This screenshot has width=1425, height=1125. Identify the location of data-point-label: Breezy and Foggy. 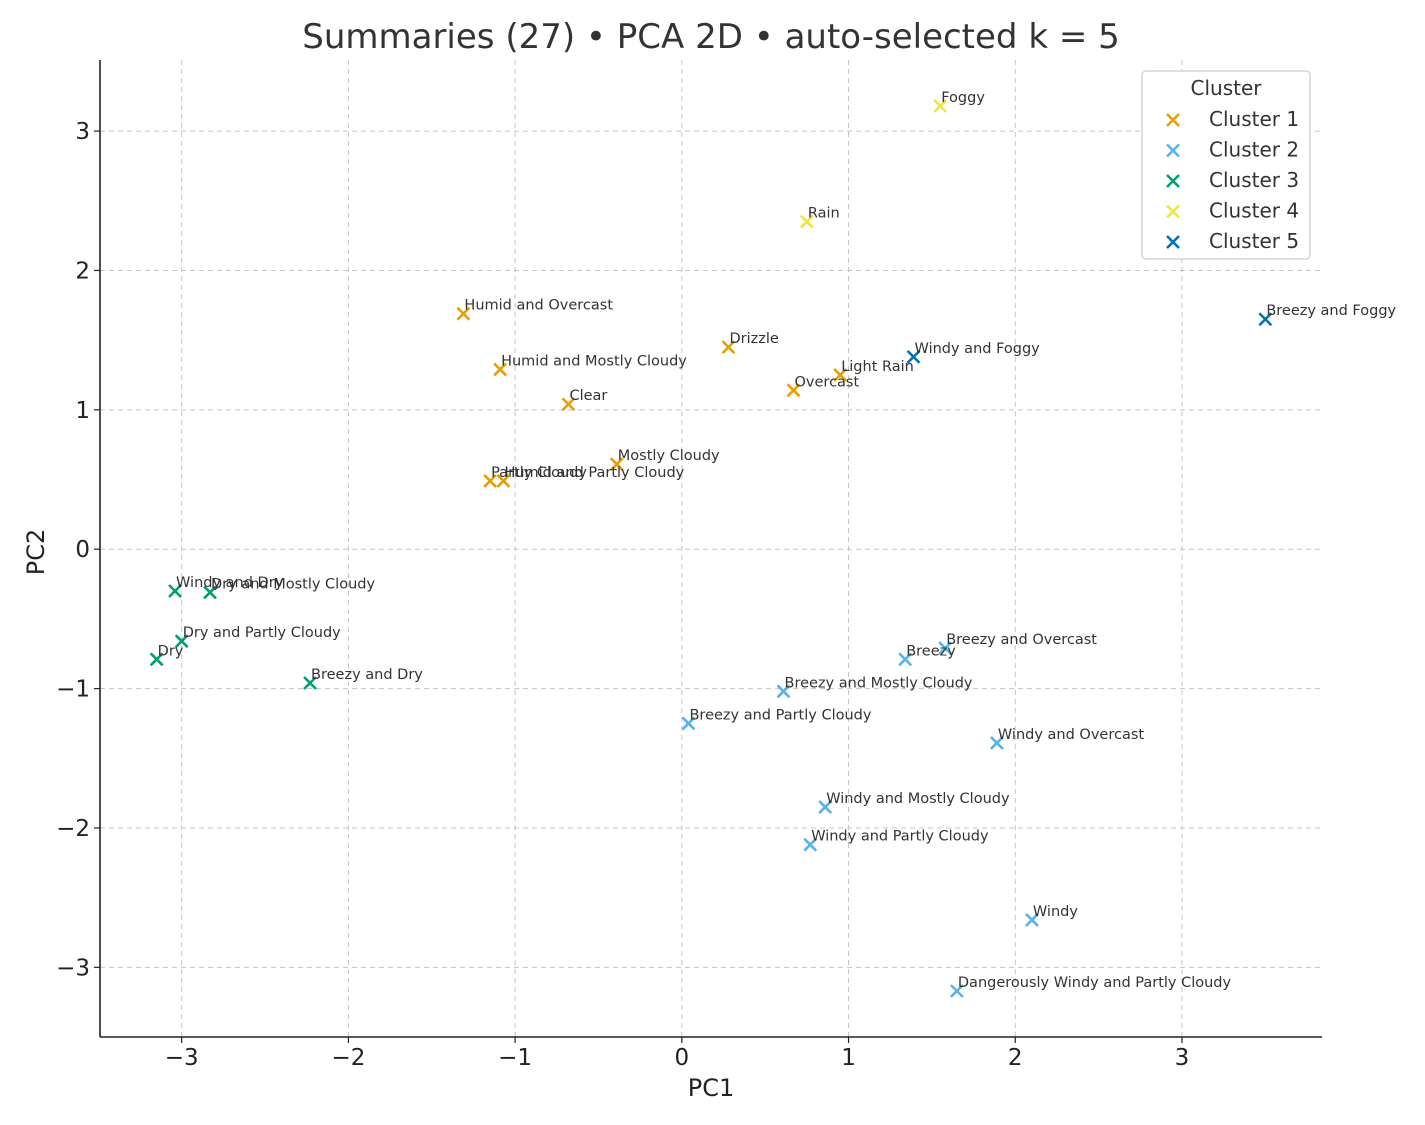
(1331, 311).